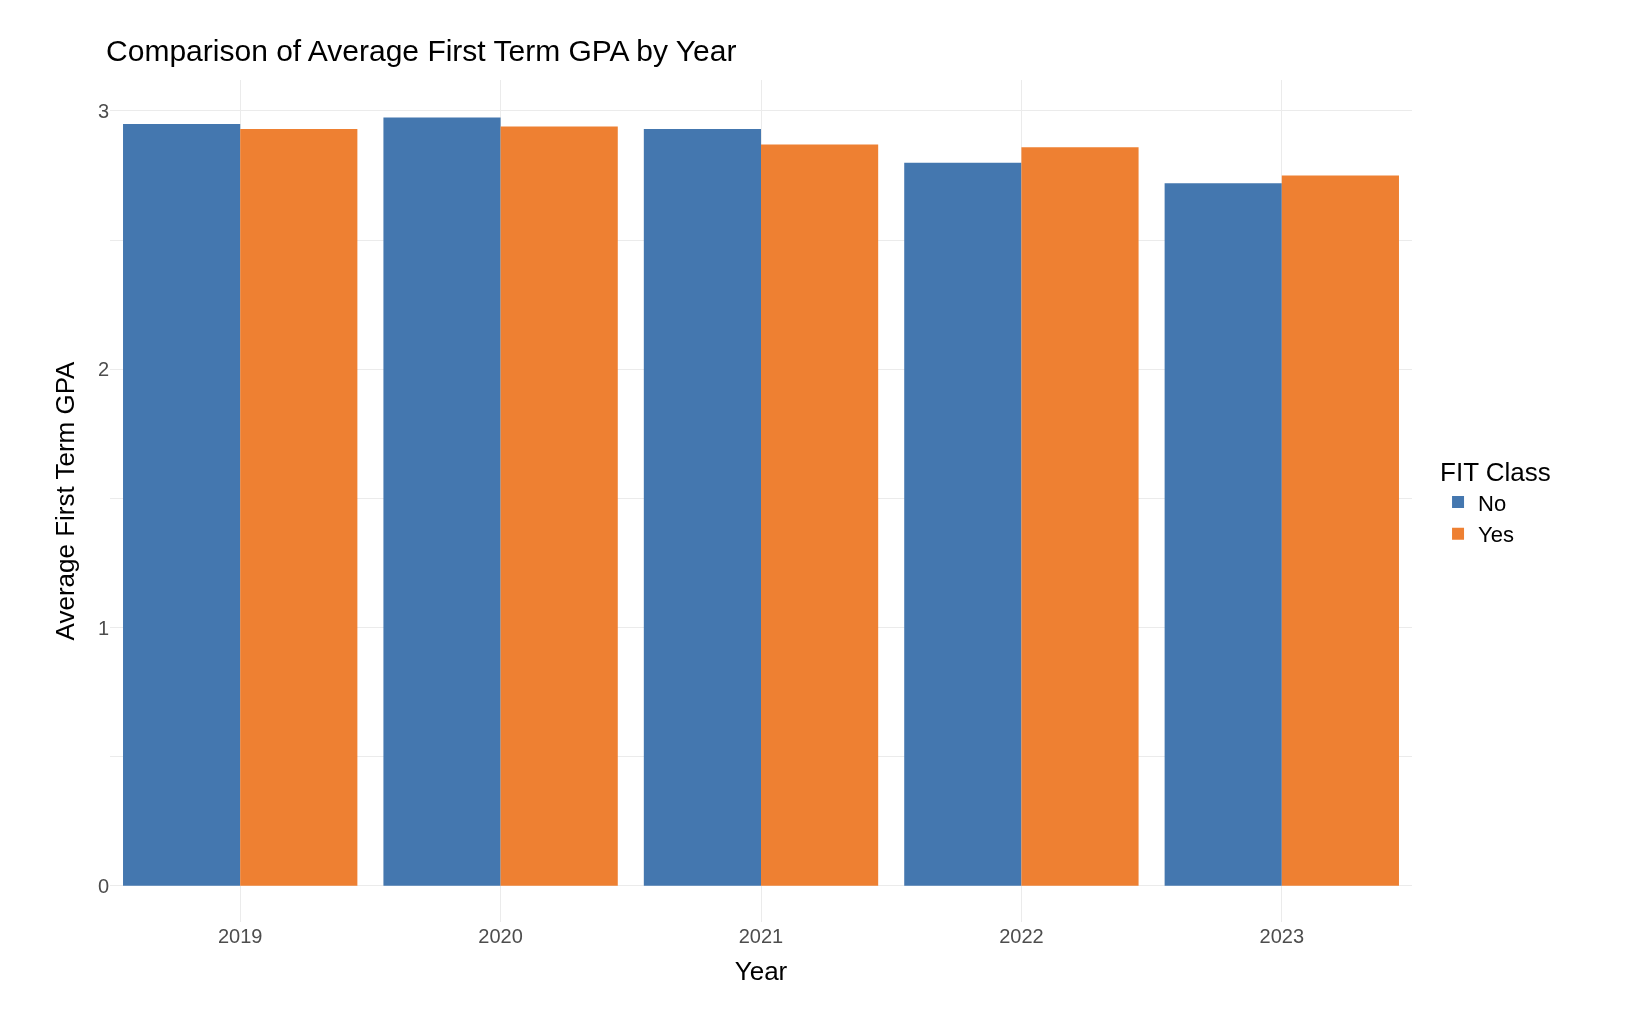  I want to click on x-tick-label: 2020, so click(500, 936).